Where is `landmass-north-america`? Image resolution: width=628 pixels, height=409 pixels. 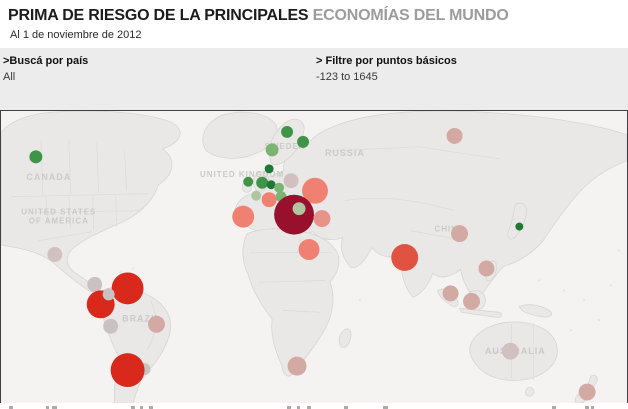
landmass-north-america is located at coordinates (91, 202).